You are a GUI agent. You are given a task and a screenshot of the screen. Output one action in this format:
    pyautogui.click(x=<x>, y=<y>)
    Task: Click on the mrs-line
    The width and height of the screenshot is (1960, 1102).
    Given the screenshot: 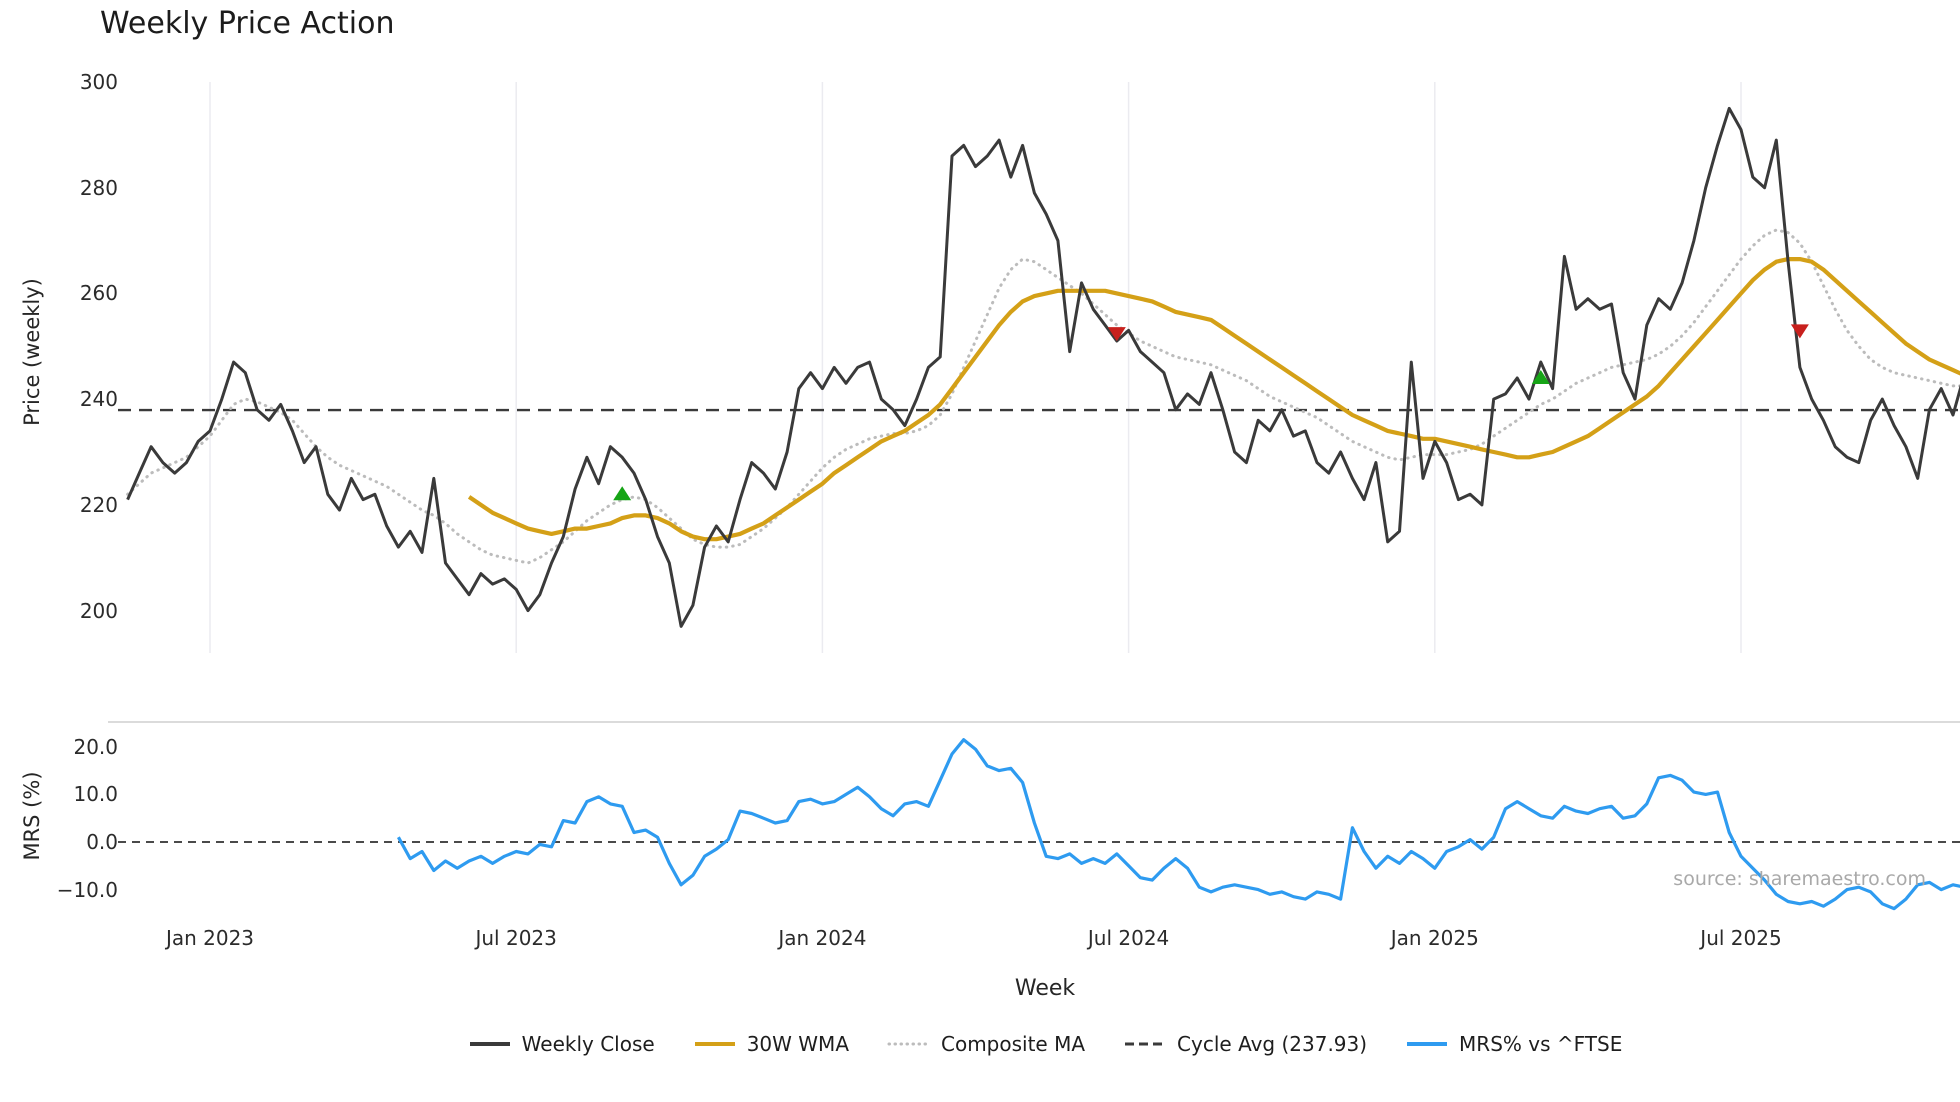 What is the action you would take?
    pyautogui.click(x=1178, y=824)
    